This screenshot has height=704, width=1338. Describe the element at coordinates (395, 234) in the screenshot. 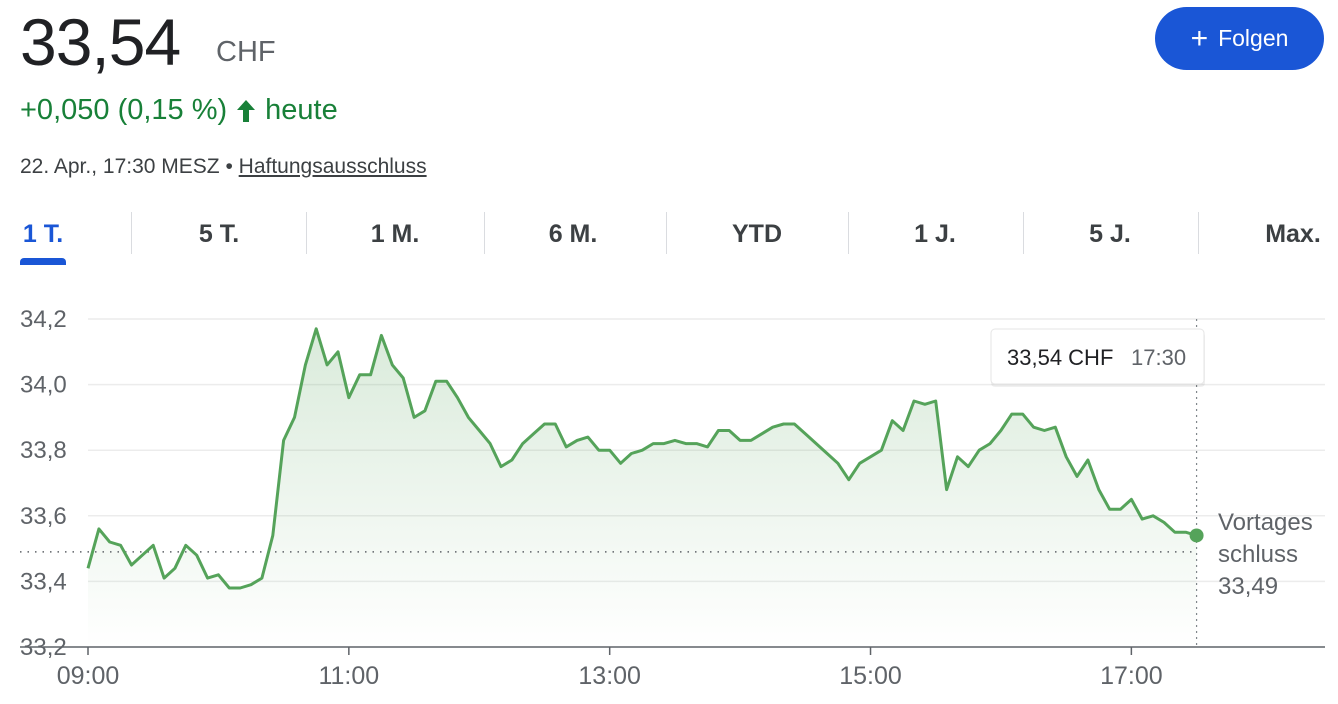

I see `tab: 1 M.` at that location.